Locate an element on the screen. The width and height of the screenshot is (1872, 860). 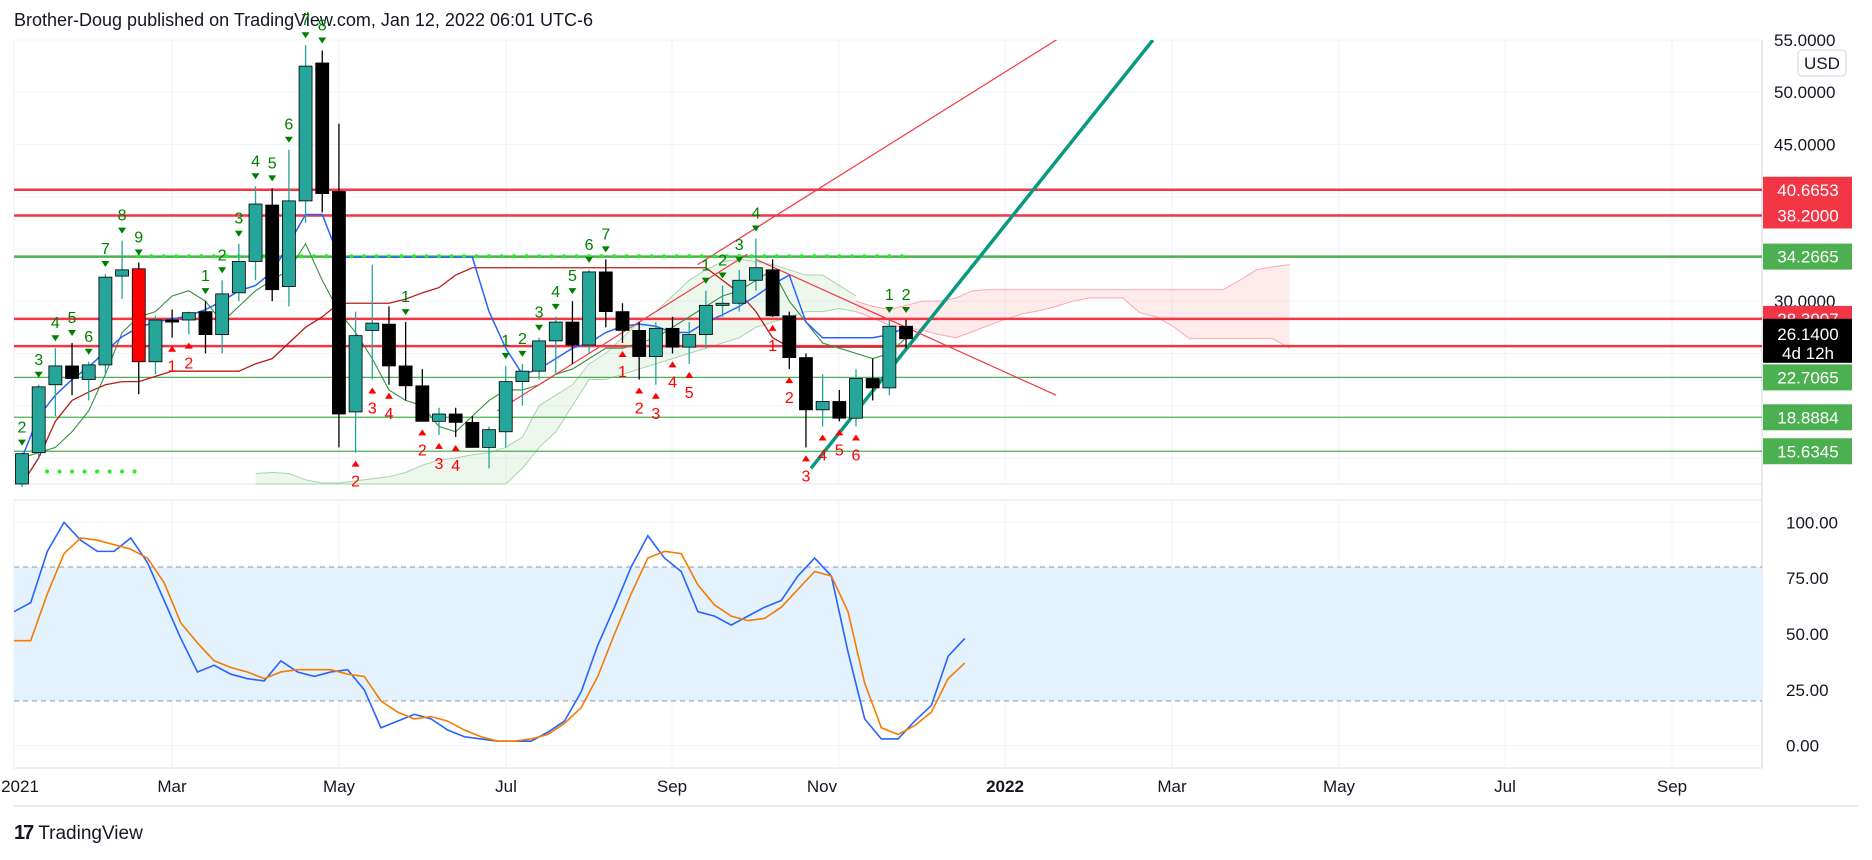
sequence-count: 8 is located at coordinates (122, 216).